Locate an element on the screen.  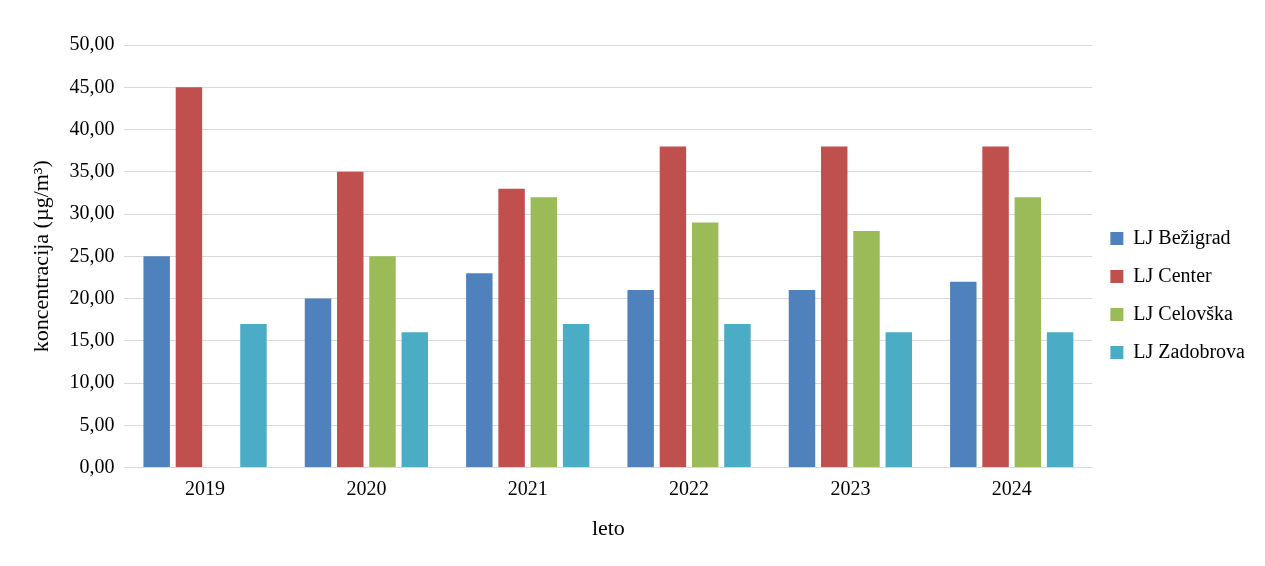
x-tick-label: 2023 is located at coordinates (850, 487).